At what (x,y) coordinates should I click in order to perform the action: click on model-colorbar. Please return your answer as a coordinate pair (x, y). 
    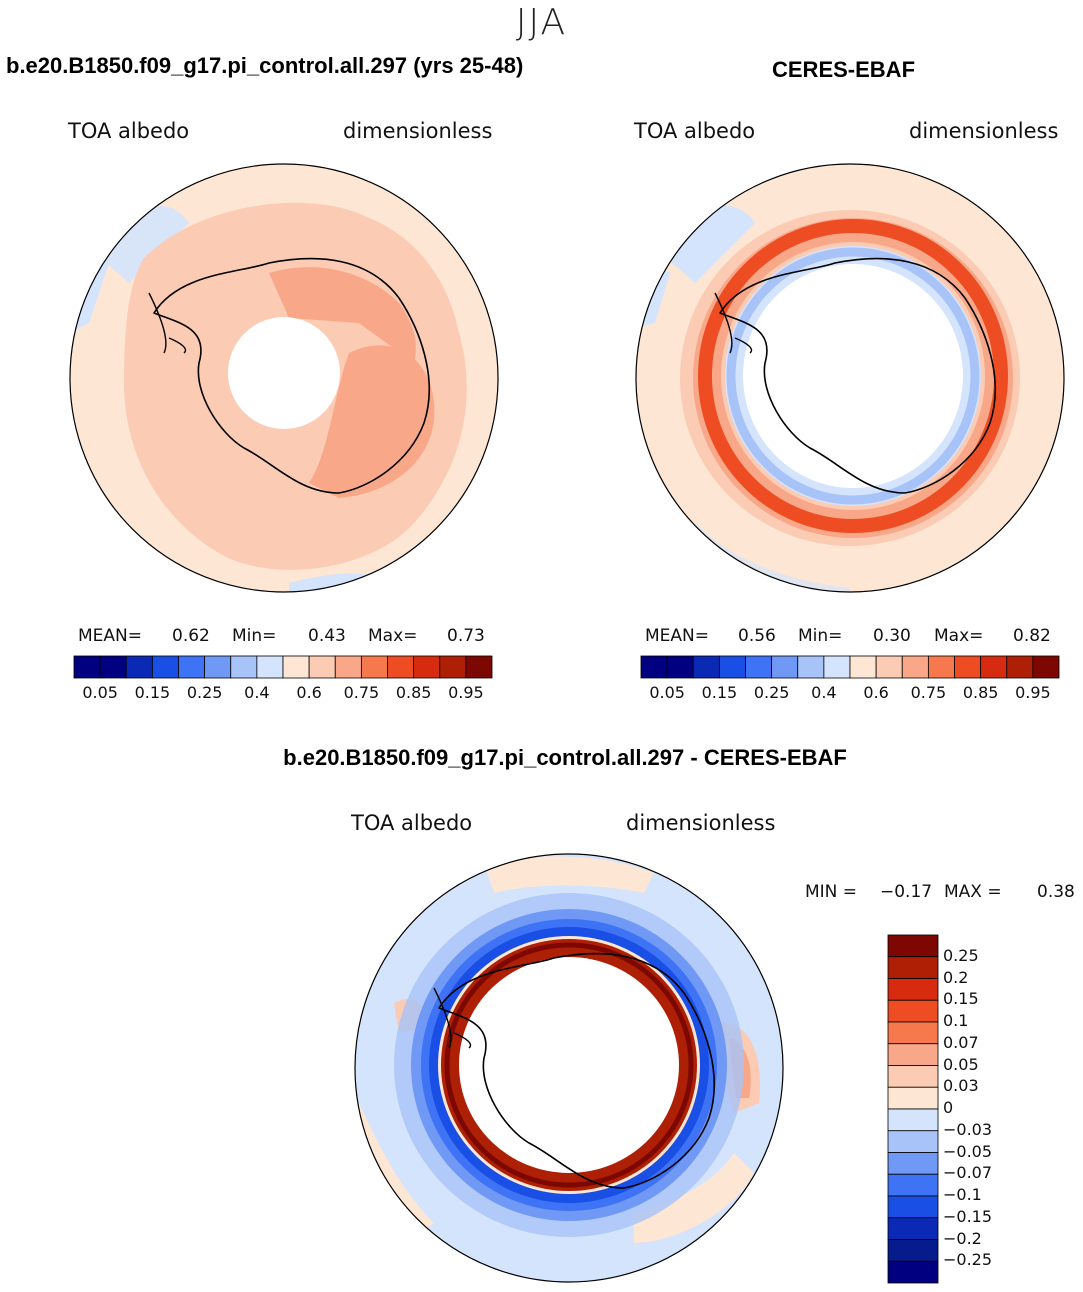
    Looking at the image, I should click on (283, 667).